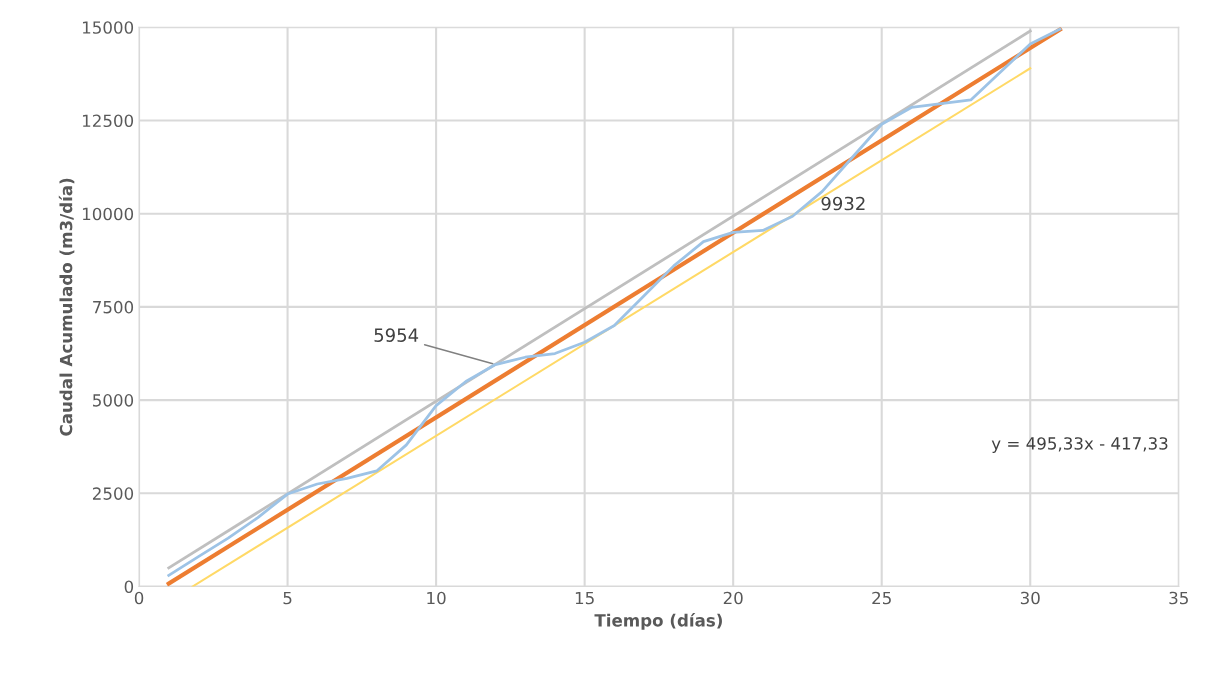  Describe the element at coordinates (1030, 598) in the screenshot. I see `x-tick-label: 30` at that location.